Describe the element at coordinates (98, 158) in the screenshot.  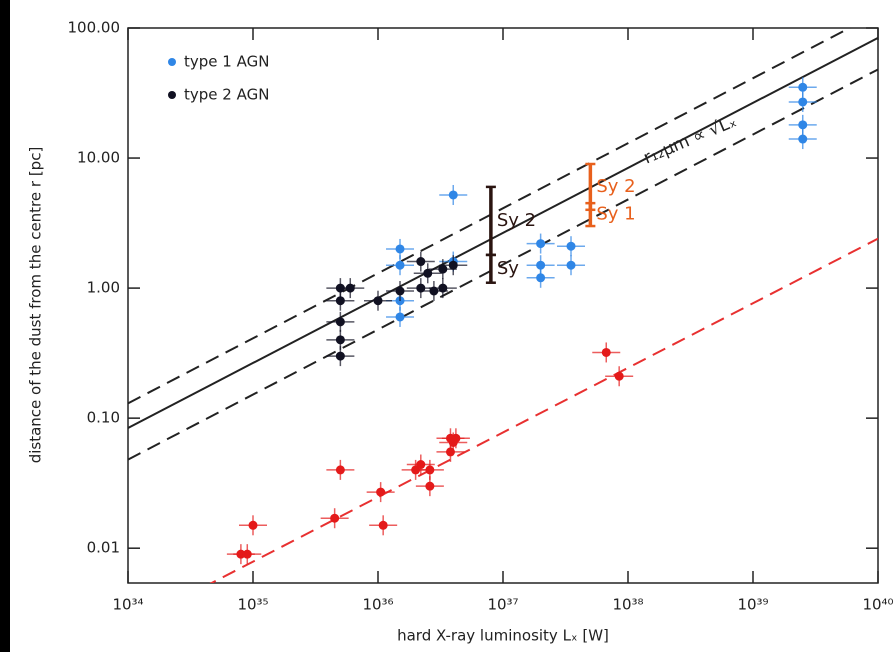
I see `y-tick-label: 10.00` at that location.